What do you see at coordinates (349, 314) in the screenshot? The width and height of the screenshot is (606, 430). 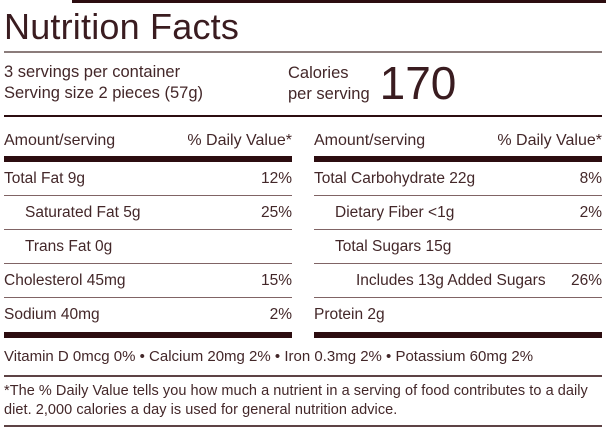 I see `nutrient-name: Protein 2g` at bounding box center [349, 314].